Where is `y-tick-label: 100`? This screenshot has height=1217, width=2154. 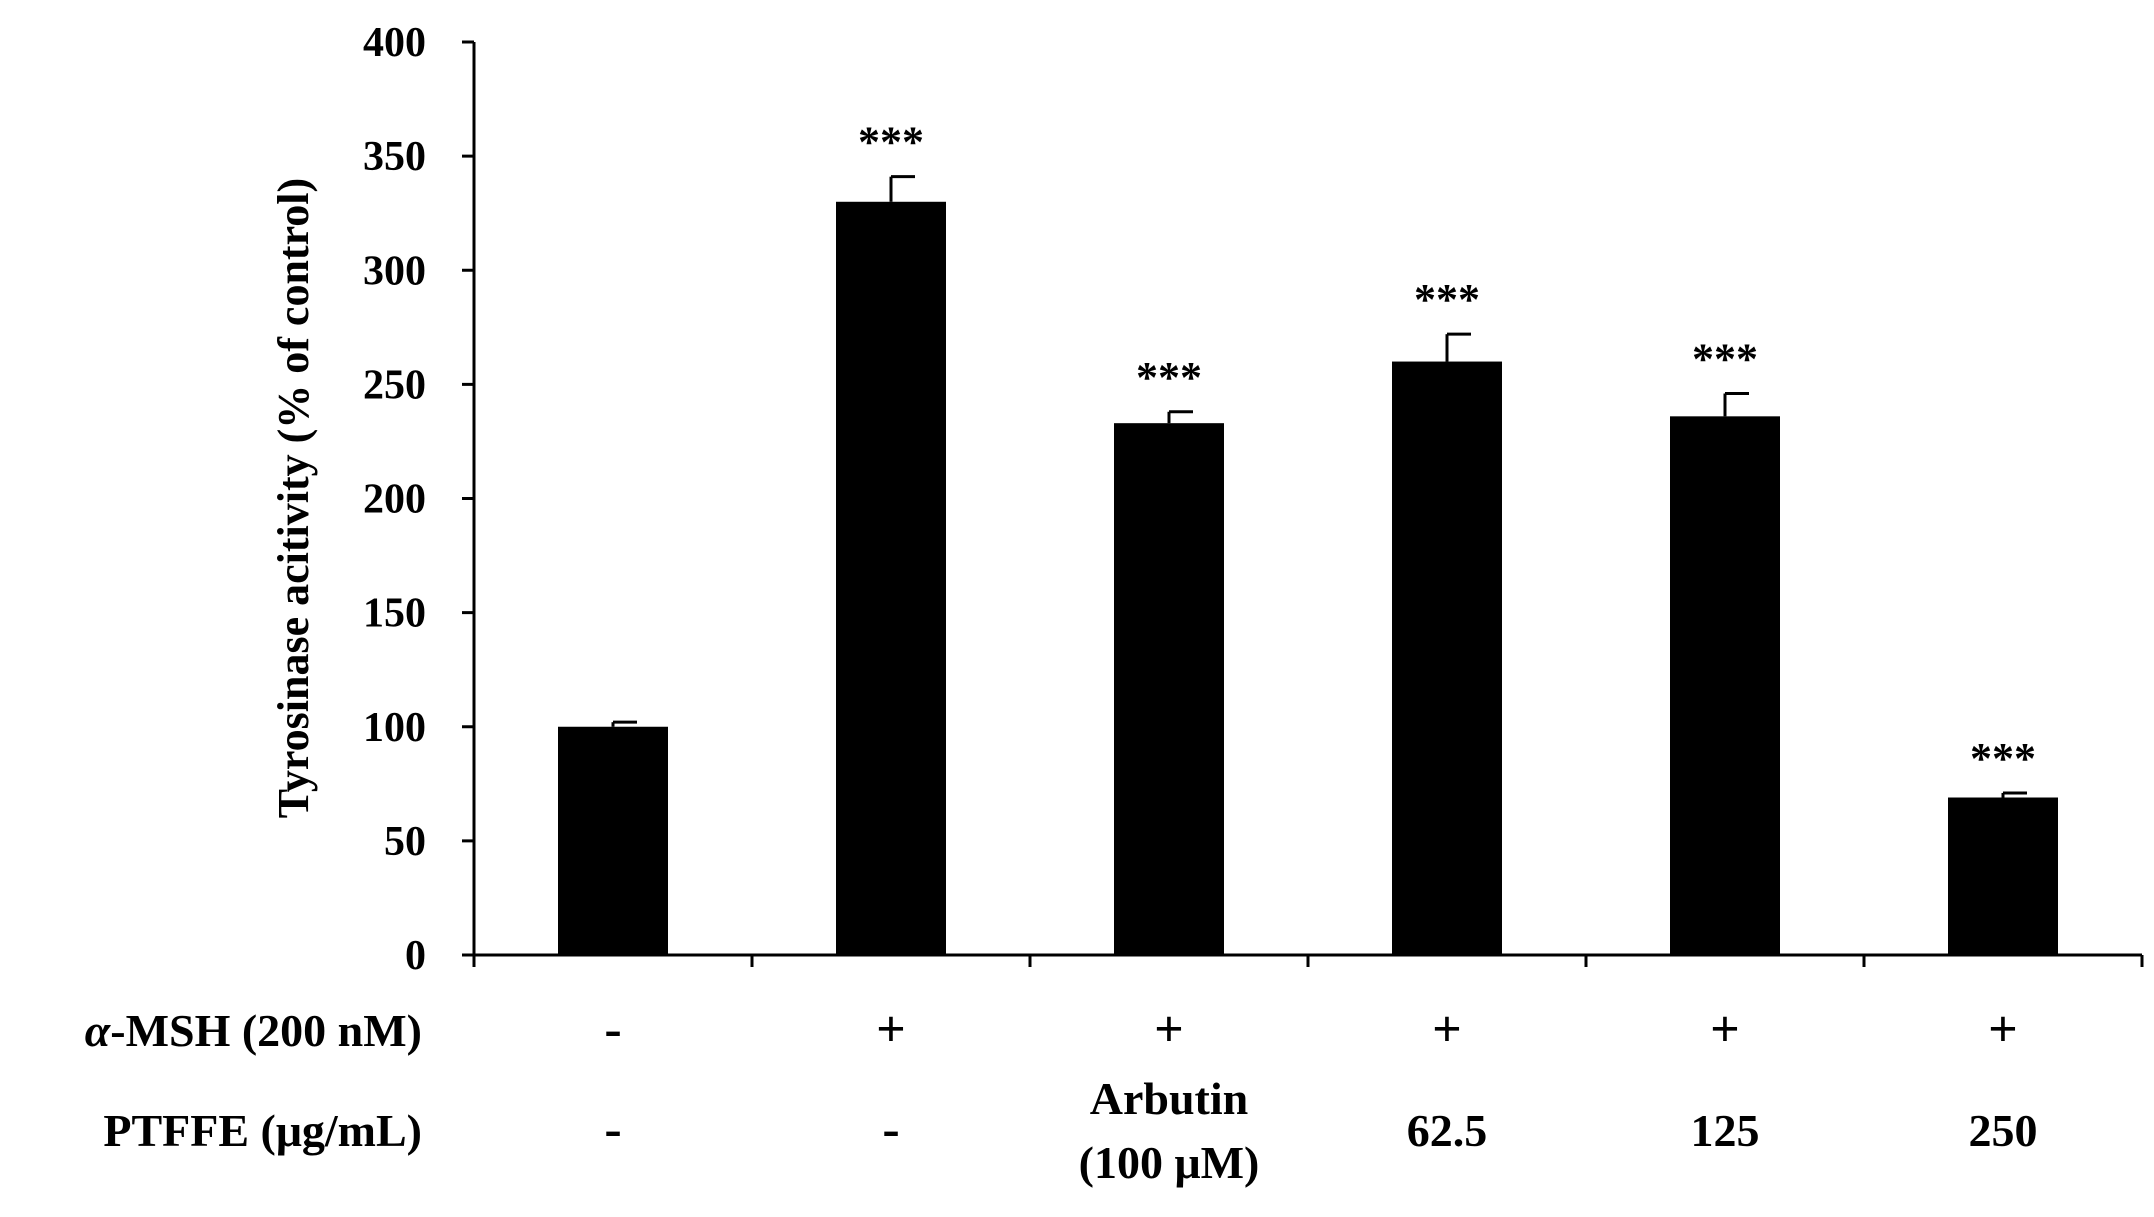
y-tick-label: 100 is located at coordinates (394, 728).